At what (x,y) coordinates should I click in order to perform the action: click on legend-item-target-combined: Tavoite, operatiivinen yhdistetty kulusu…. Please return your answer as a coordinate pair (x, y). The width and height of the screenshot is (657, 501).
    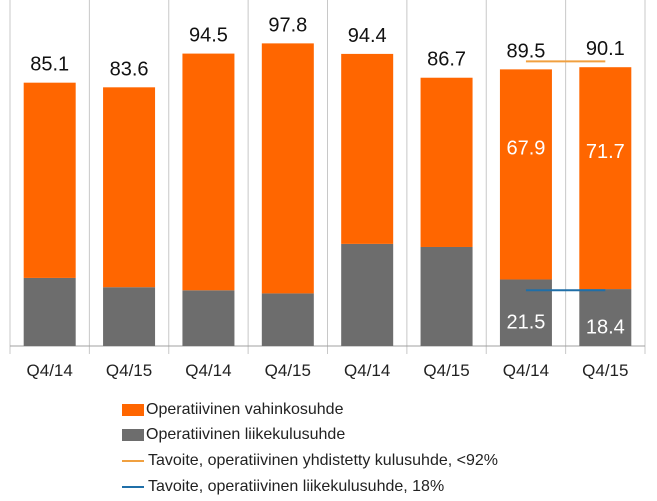
    Looking at the image, I should click on (310, 461).